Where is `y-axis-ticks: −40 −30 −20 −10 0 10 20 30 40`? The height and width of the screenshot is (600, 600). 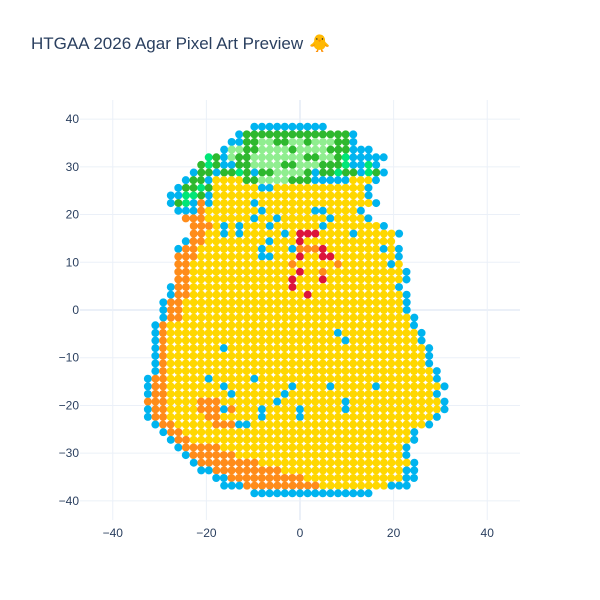
y-axis-ticks: −40 −30 −20 −10 0 10 20 30 40 is located at coordinates (69, 310).